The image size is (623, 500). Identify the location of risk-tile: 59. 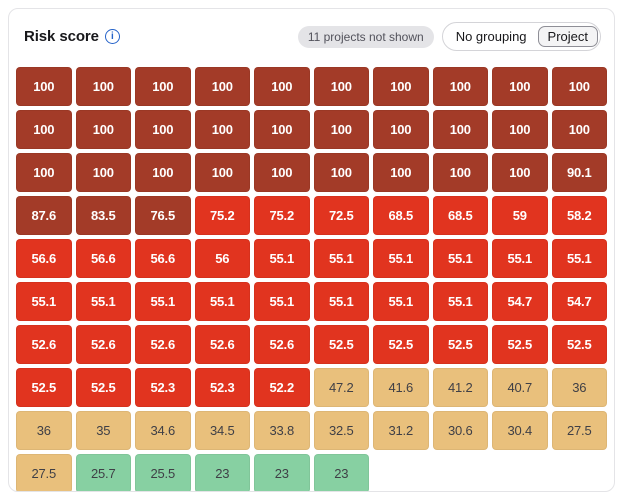
(520, 215).